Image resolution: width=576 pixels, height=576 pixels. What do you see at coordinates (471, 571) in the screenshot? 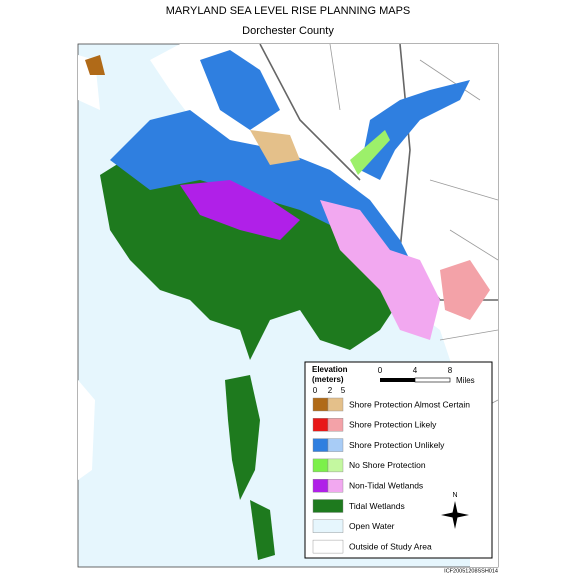
I see `footer-code: ICF20051208SSH014` at bounding box center [471, 571].